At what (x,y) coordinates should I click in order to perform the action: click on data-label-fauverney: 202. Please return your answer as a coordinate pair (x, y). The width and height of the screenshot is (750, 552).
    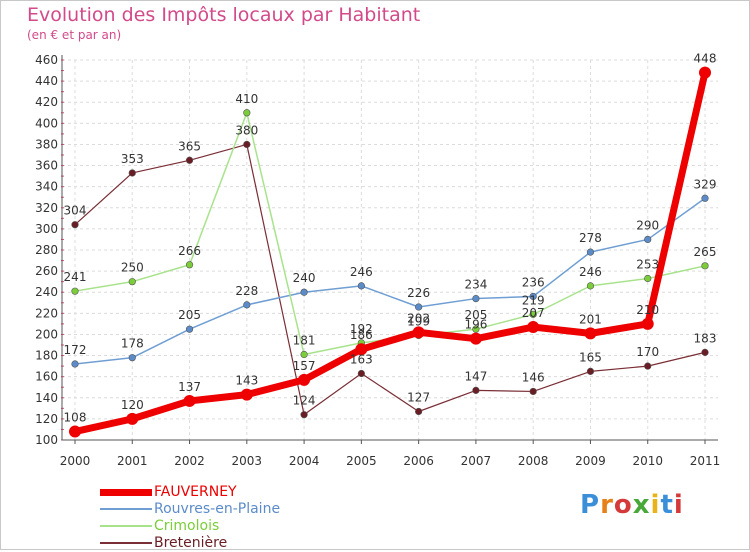
    Looking at the image, I should click on (418, 318).